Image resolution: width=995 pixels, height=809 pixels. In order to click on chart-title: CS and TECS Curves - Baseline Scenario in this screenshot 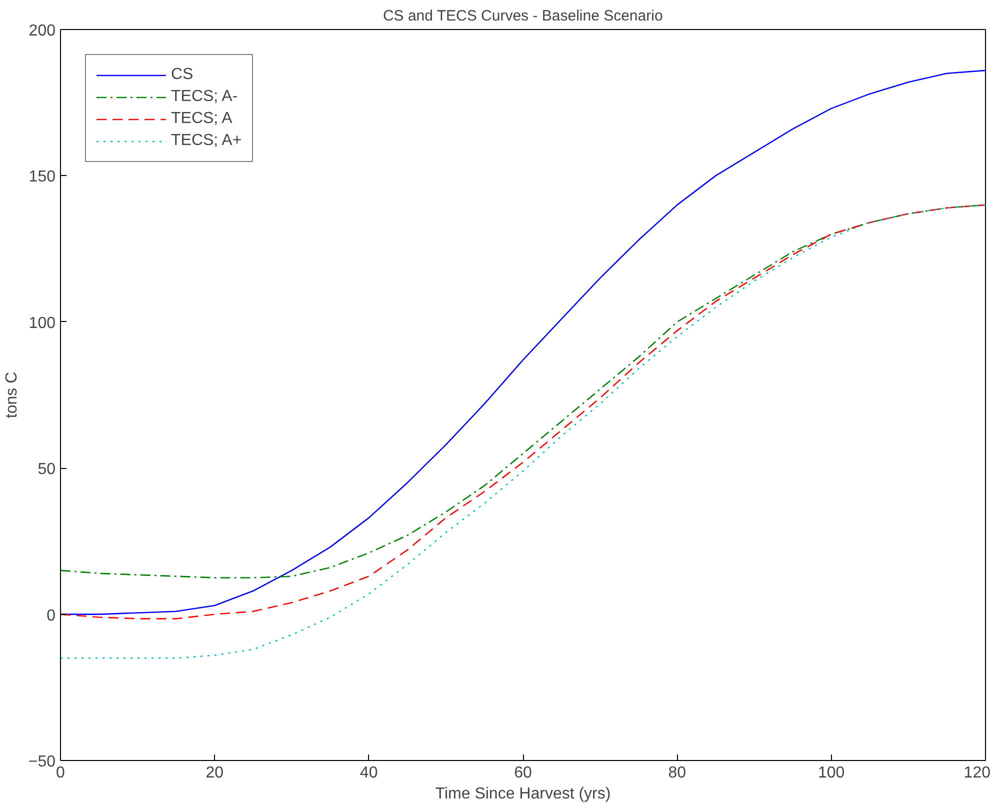, I will do `click(522, 16)`.